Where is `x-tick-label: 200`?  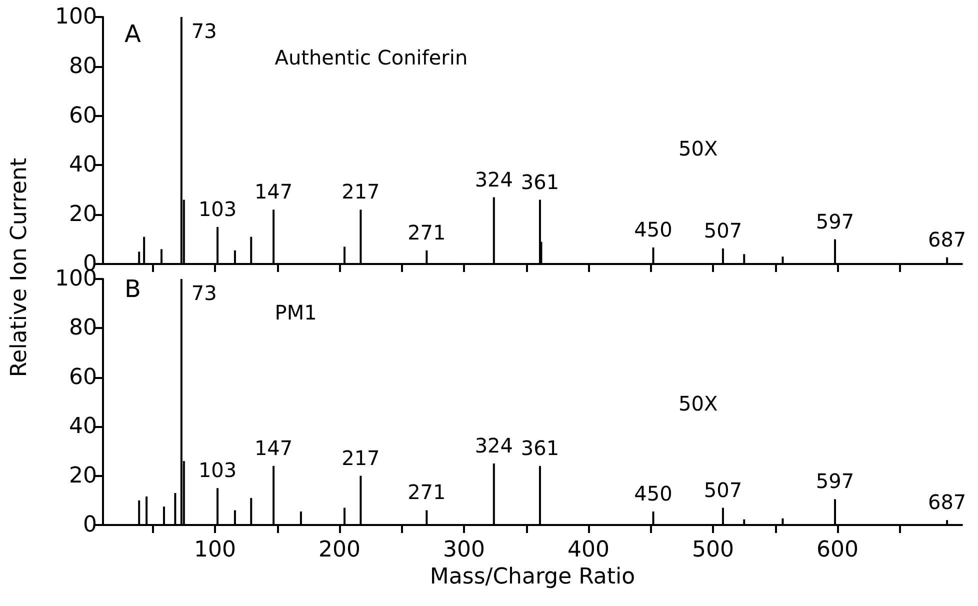
x-tick-label: 200 is located at coordinates (339, 550).